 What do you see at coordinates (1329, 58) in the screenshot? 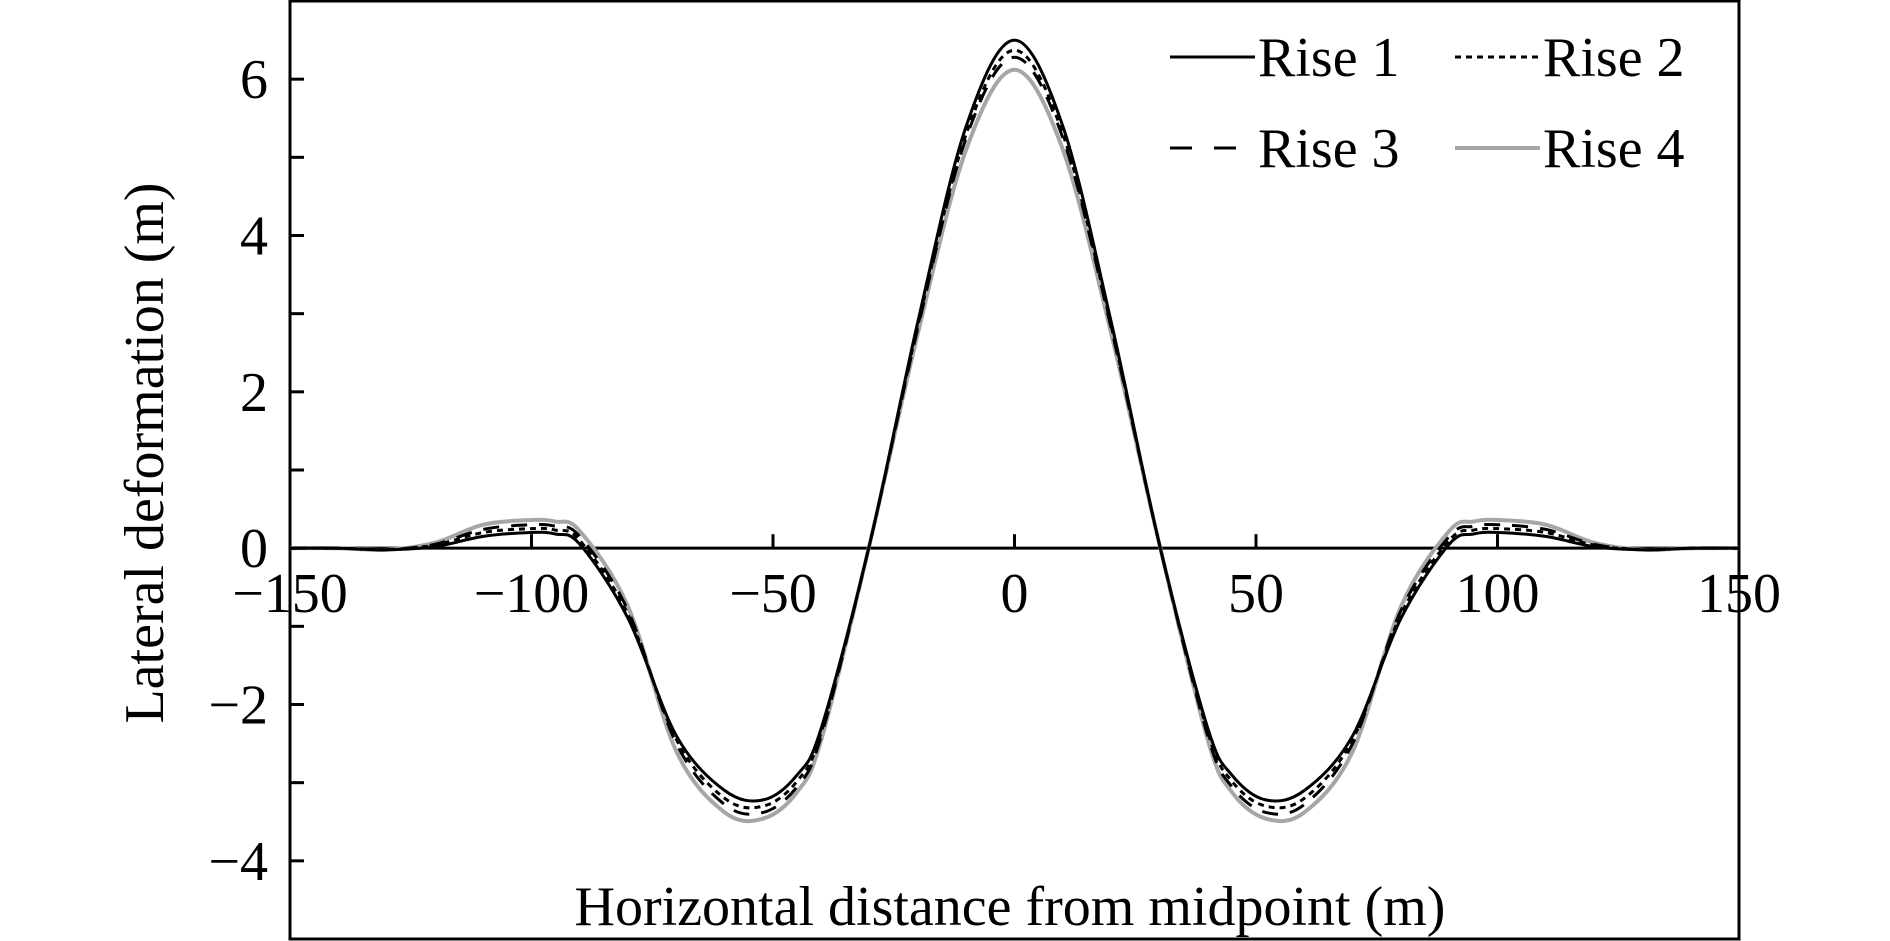
I see `legend-label: Rise 1` at bounding box center [1329, 58].